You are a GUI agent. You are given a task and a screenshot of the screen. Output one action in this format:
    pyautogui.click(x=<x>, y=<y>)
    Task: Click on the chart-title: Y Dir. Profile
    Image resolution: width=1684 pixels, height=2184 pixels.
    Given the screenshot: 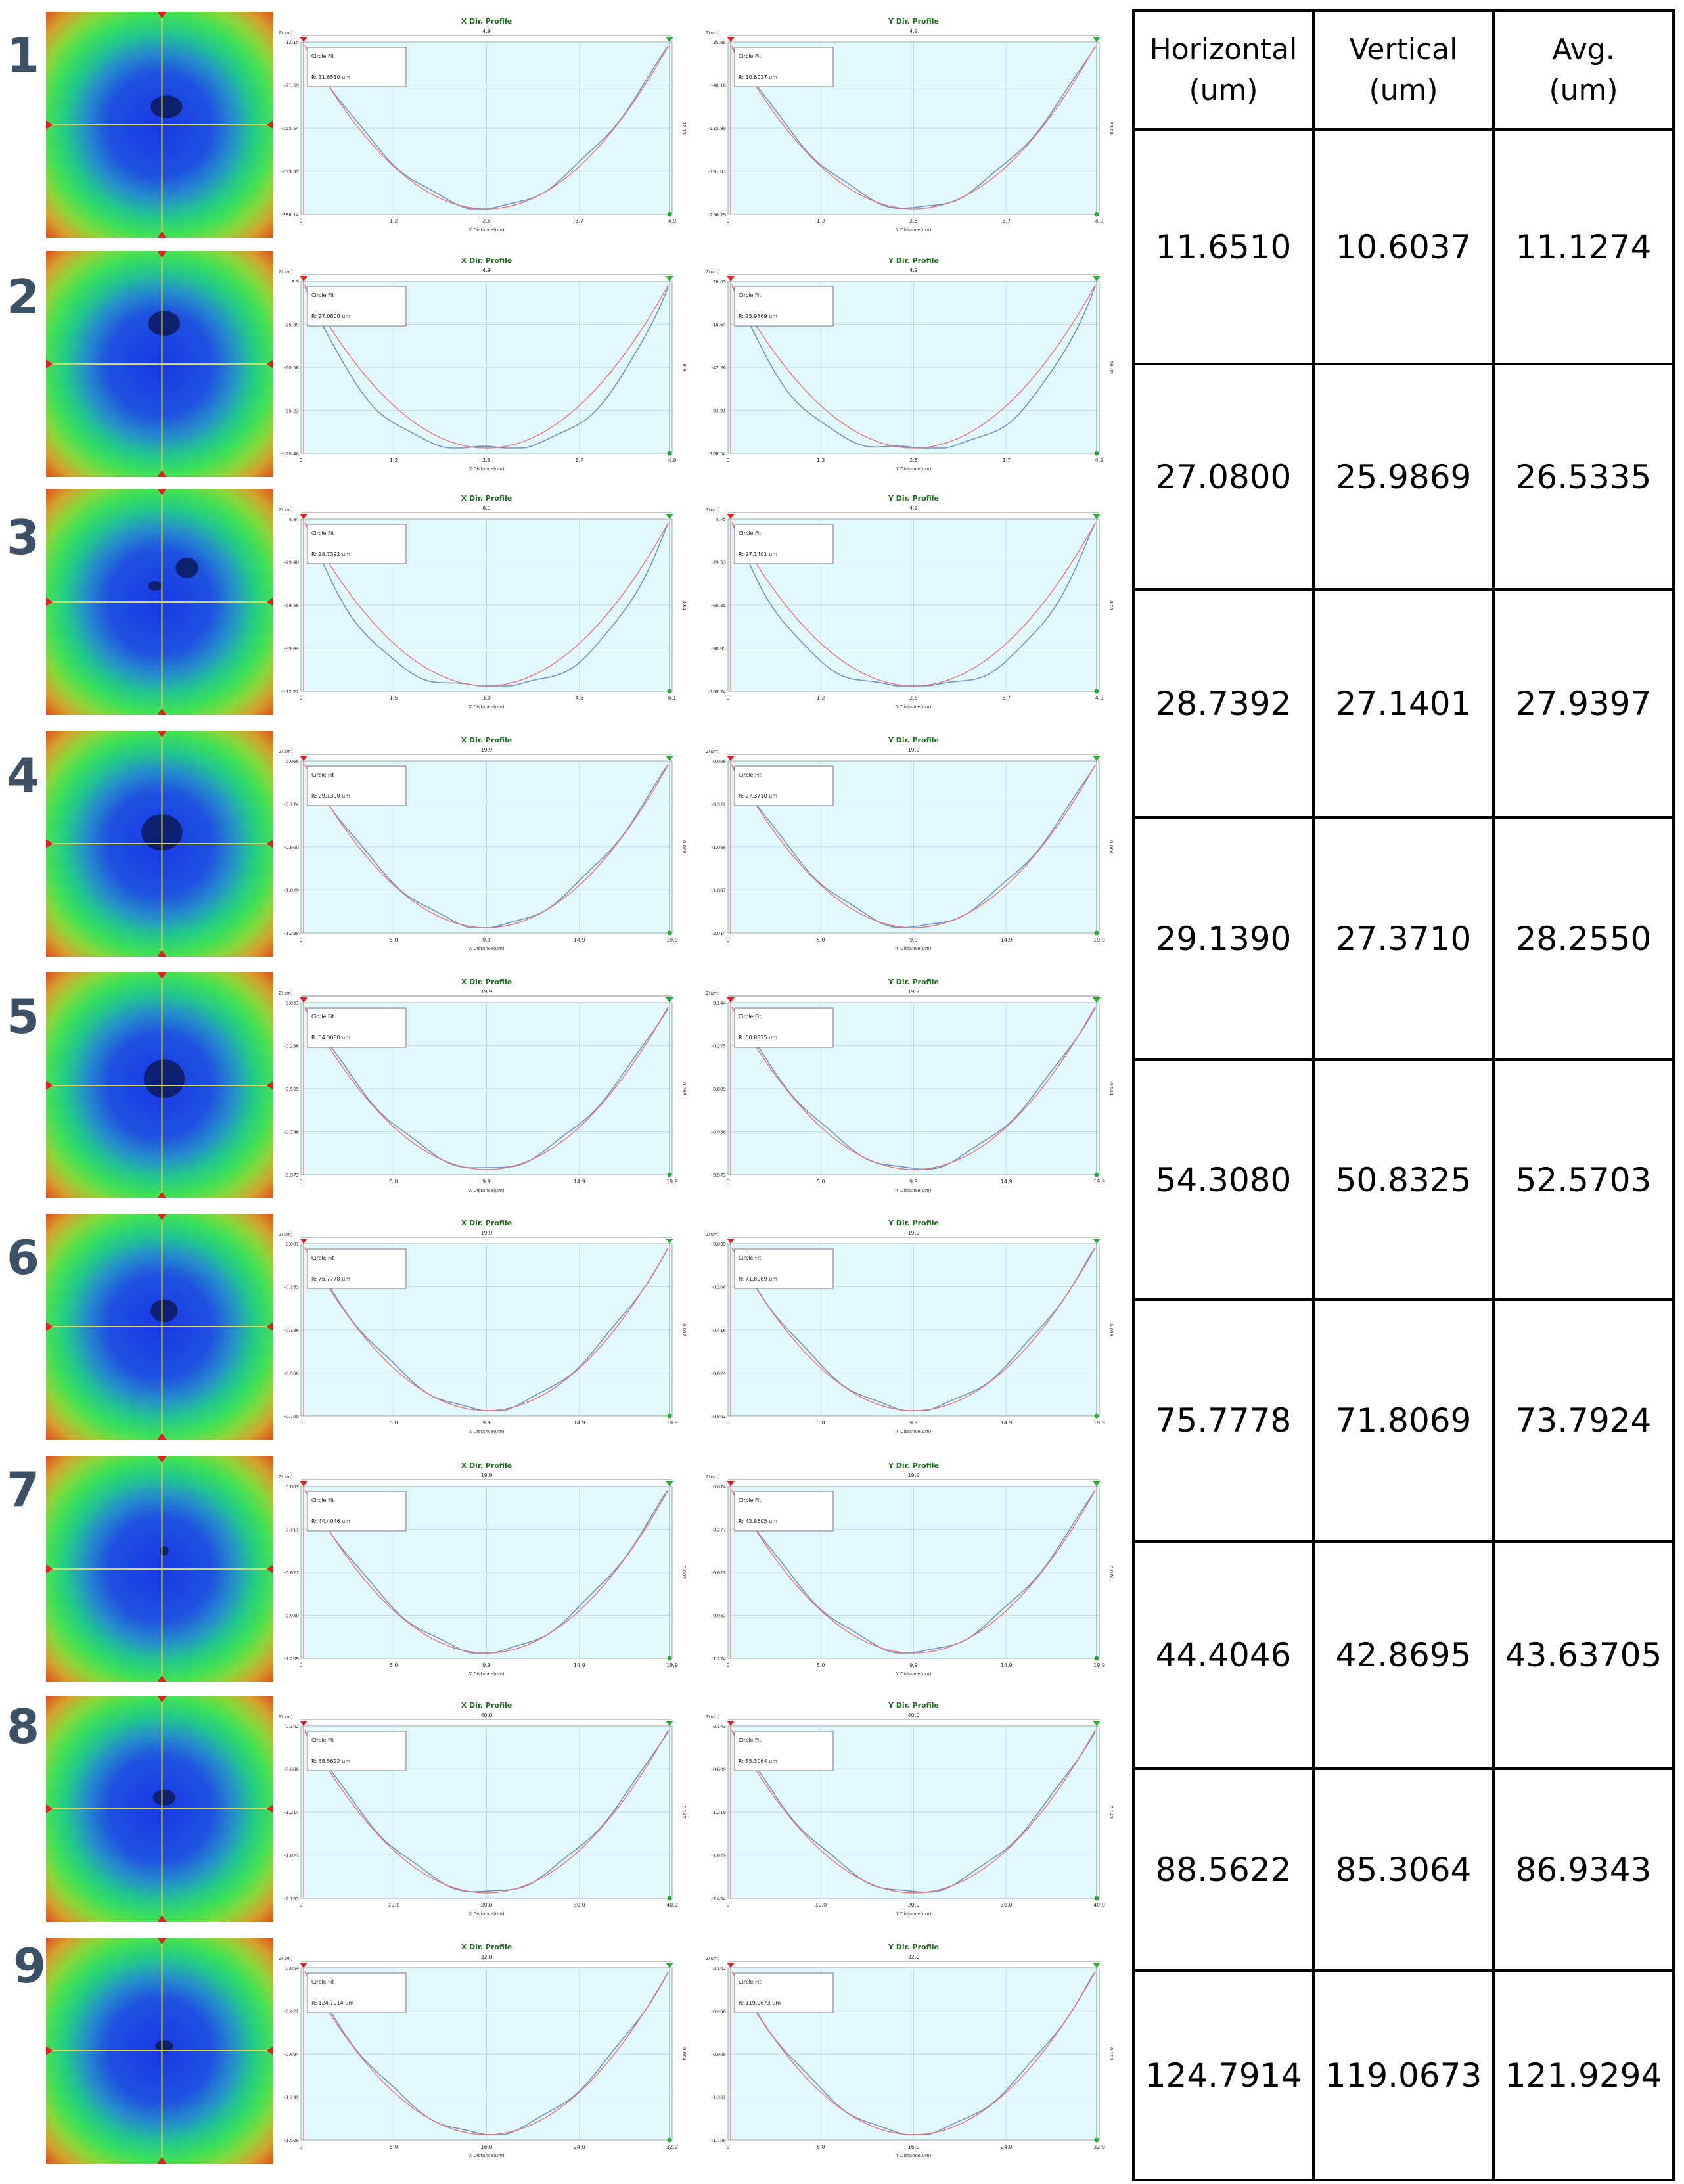 What is the action you would take?
    pyautogui.click(x=913, y=1223)
    